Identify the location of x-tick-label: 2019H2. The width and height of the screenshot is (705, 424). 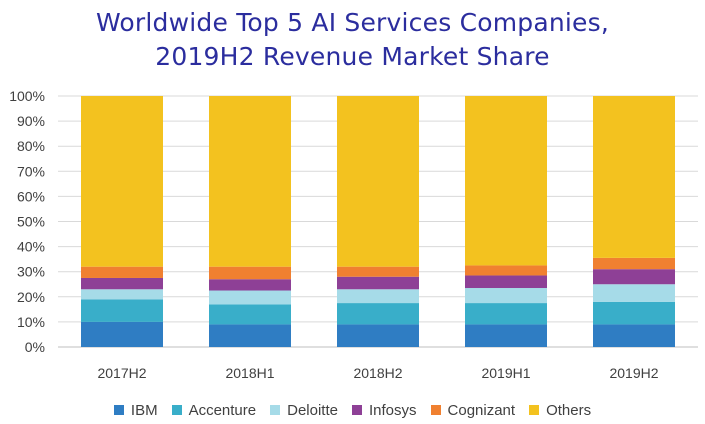
(633, 373).